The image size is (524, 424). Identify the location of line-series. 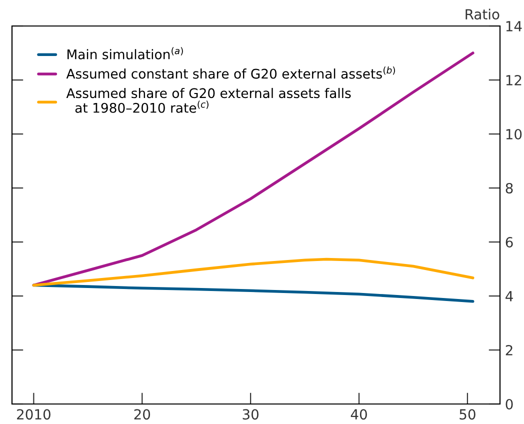
(253, 272).